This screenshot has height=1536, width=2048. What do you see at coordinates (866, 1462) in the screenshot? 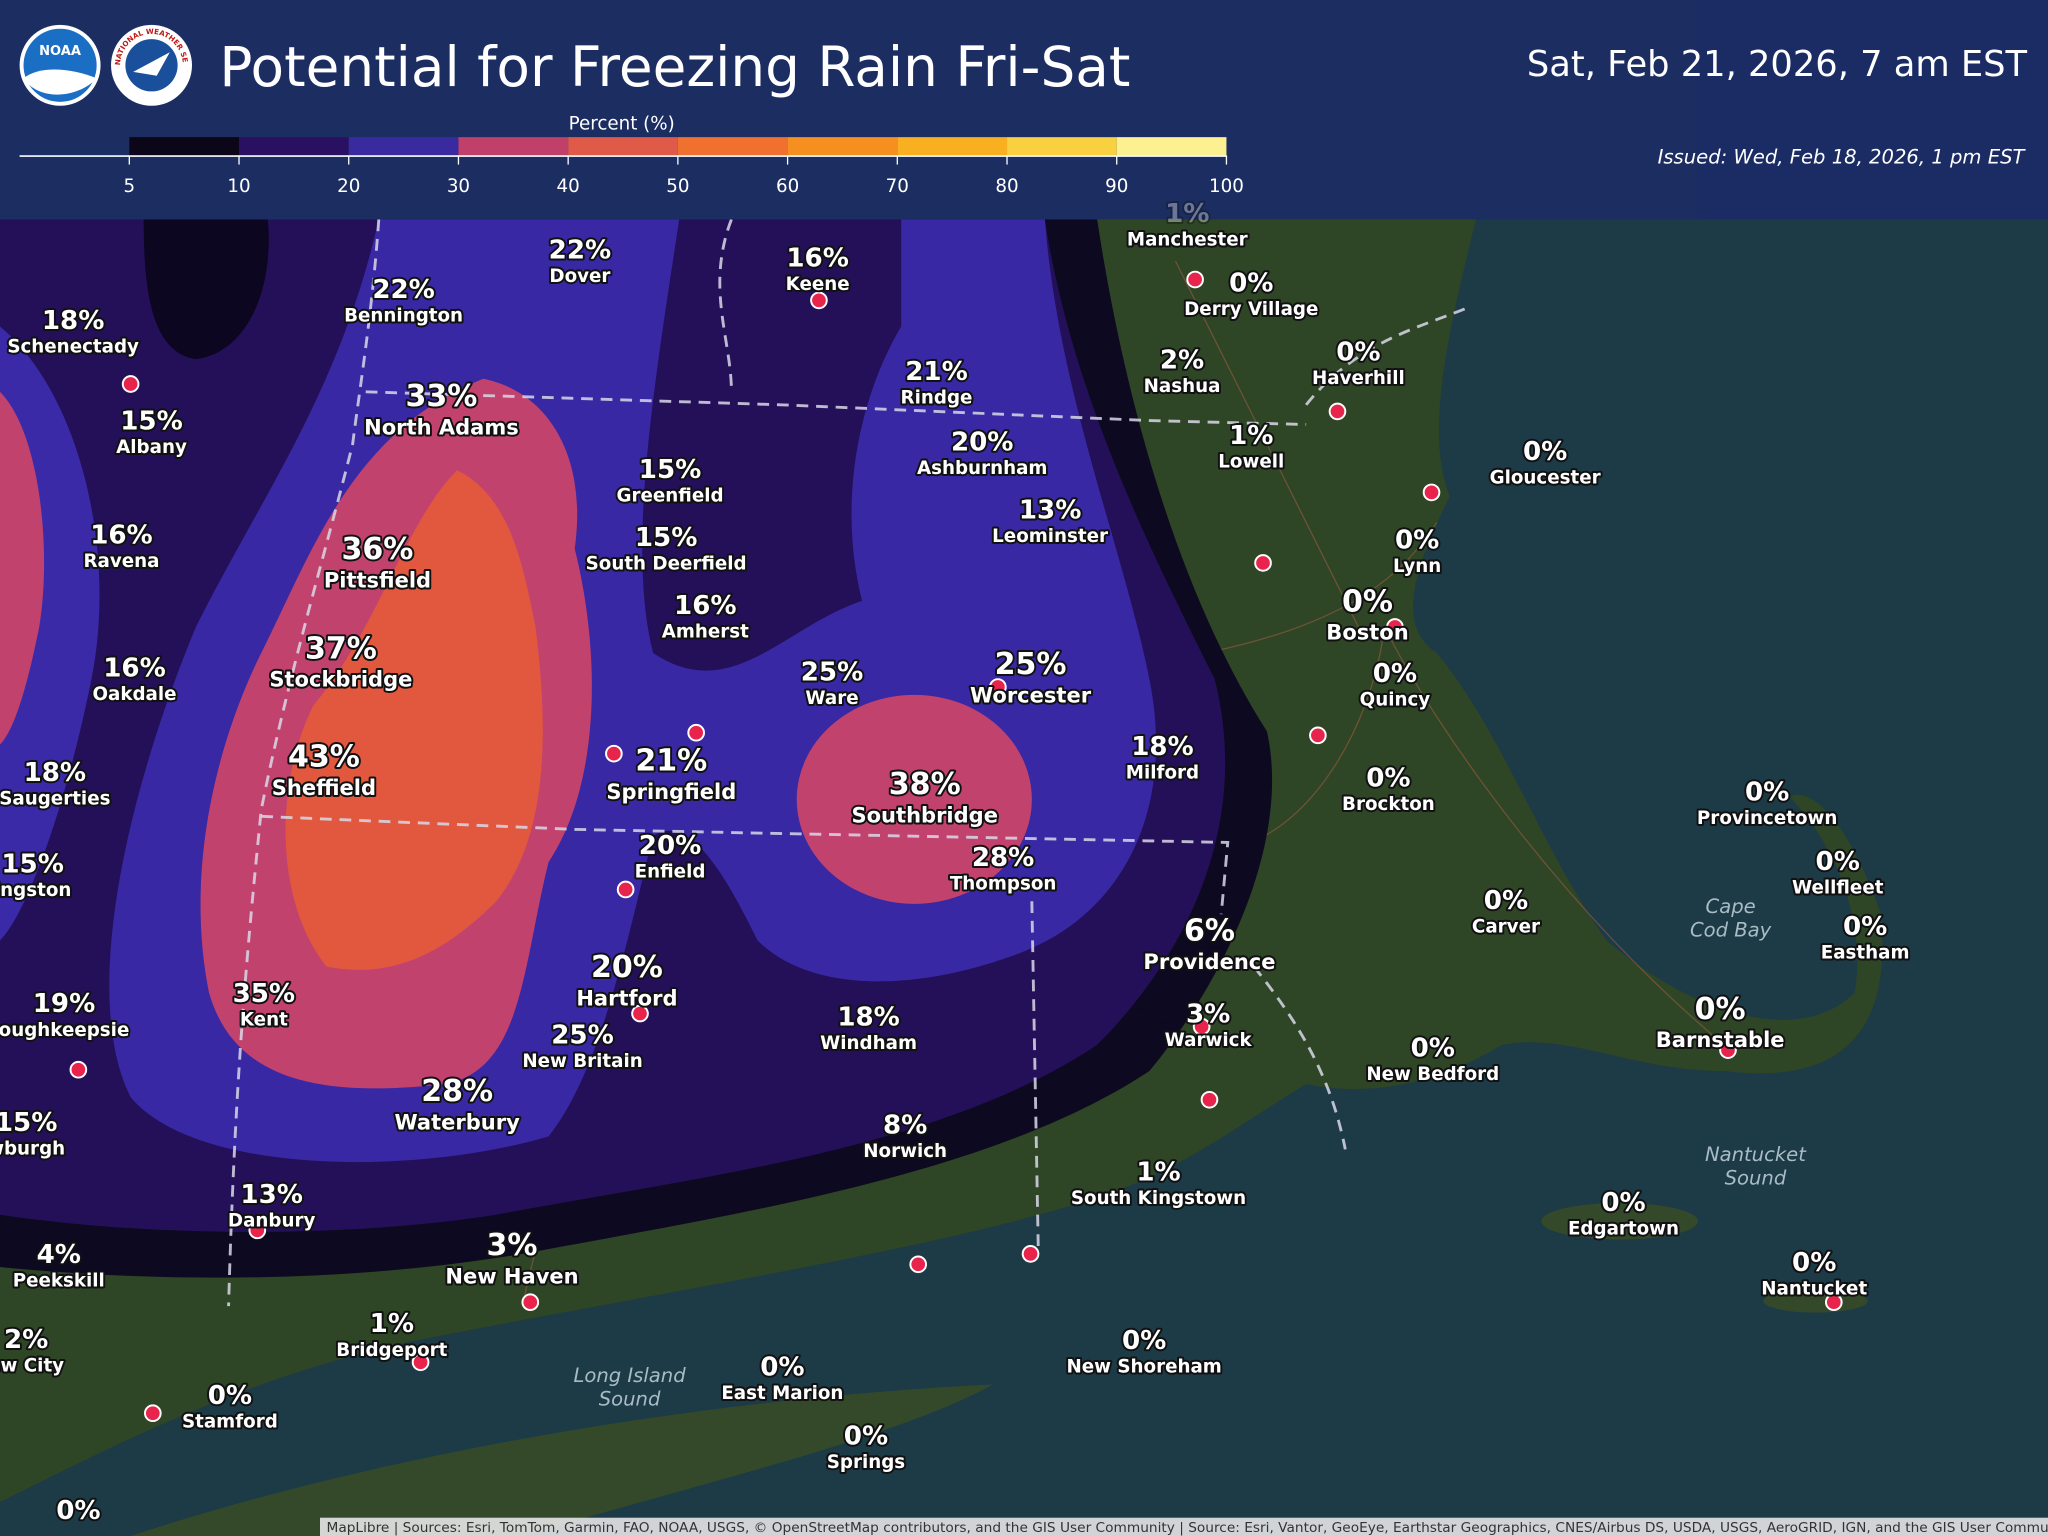
I see `city-name: Springs` at bounding box center [866, 1462].